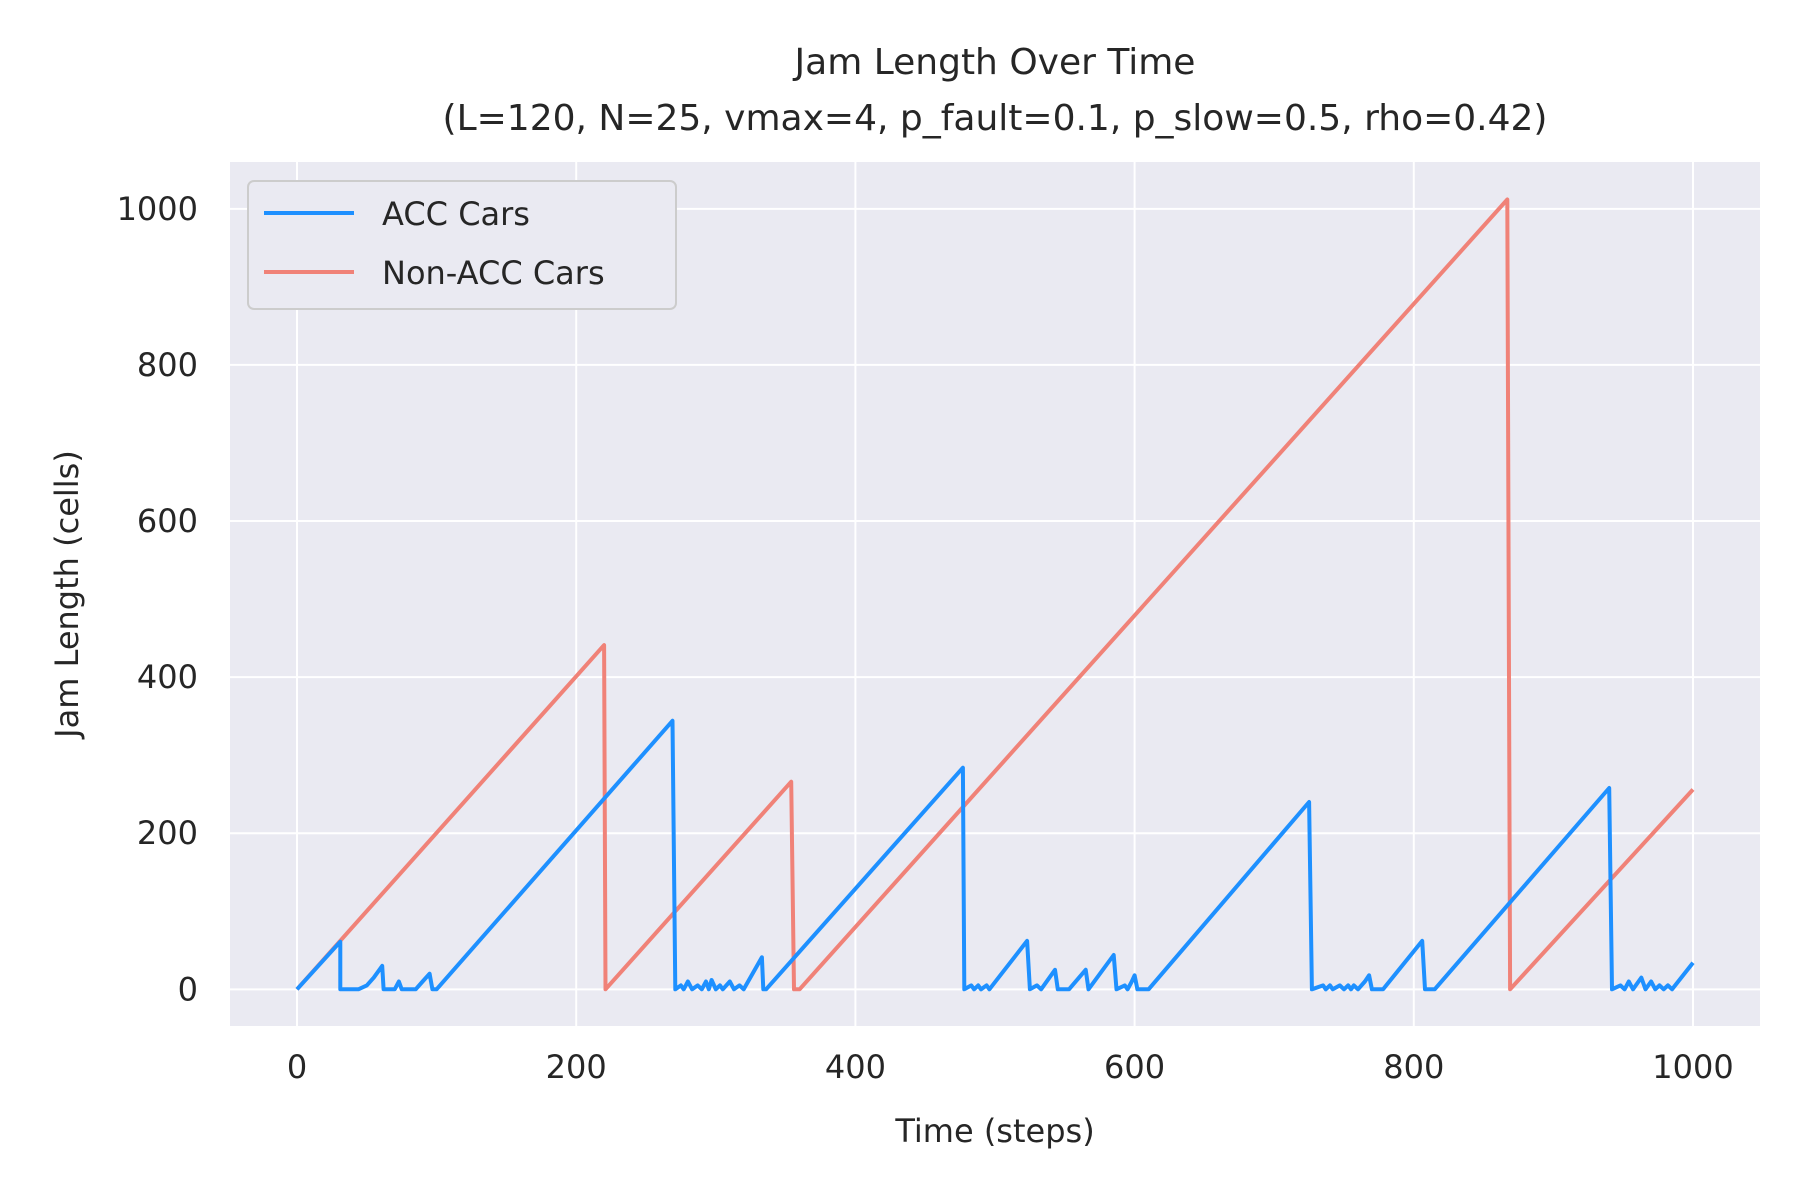  I want to click on legend: ACC Cars Non-ACC Cars, so click(462, 245).